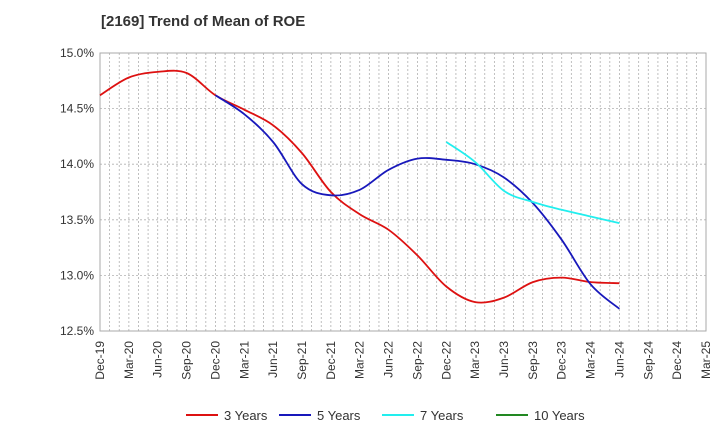 This screenshot has width=720, height=440. What do you see at coordinates (417, 360) in the screenshot?
I see `x-tick-label: Sep-22` at bounding box center [417, 360].